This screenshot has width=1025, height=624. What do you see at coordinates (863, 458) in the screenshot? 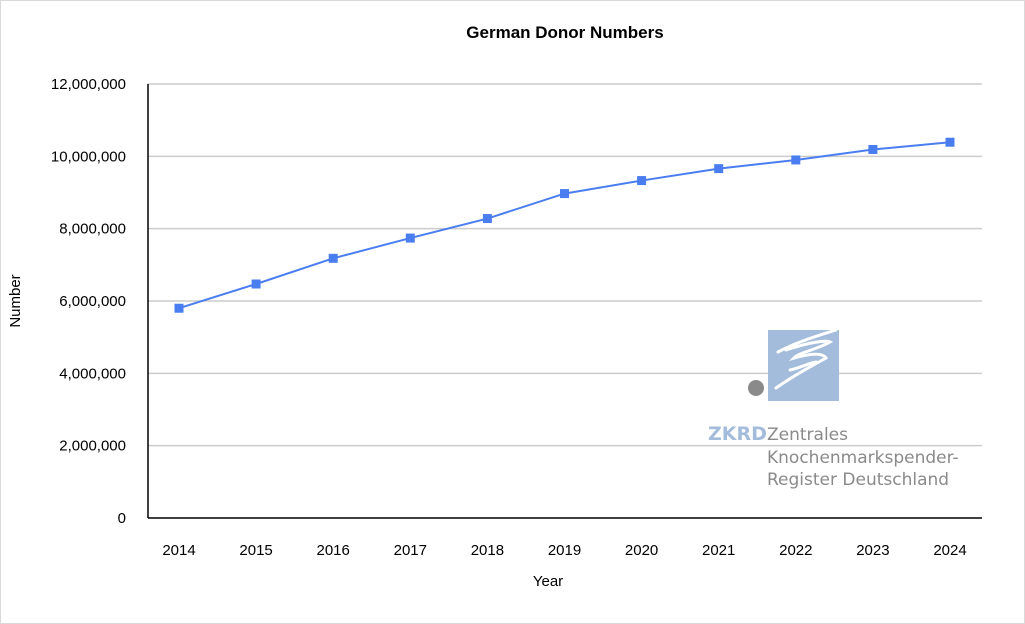
I see `logo-line-2: Knochenmarkspender-` at bounding box center [863, 458].